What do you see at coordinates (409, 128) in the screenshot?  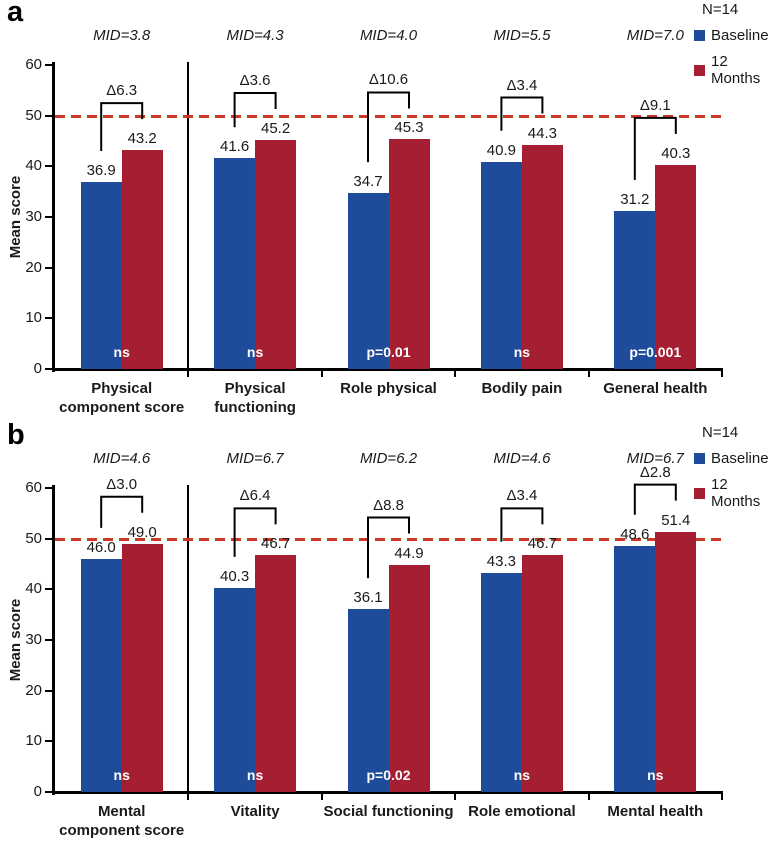 I see `value-label-12months: 45.3` at bounding box center [409, 128].